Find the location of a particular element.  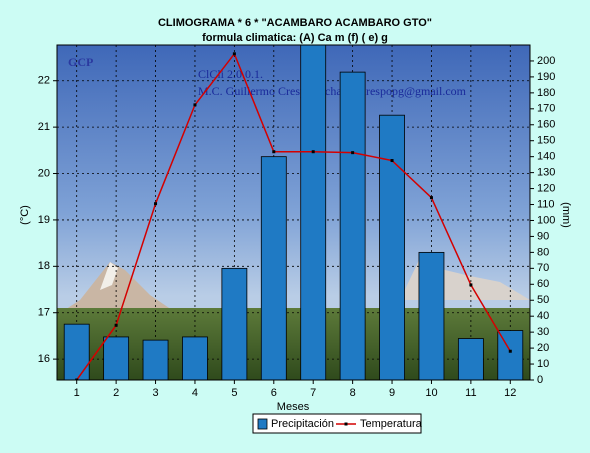

y2-tick-label: 200 is located at coordinates (546, 61).